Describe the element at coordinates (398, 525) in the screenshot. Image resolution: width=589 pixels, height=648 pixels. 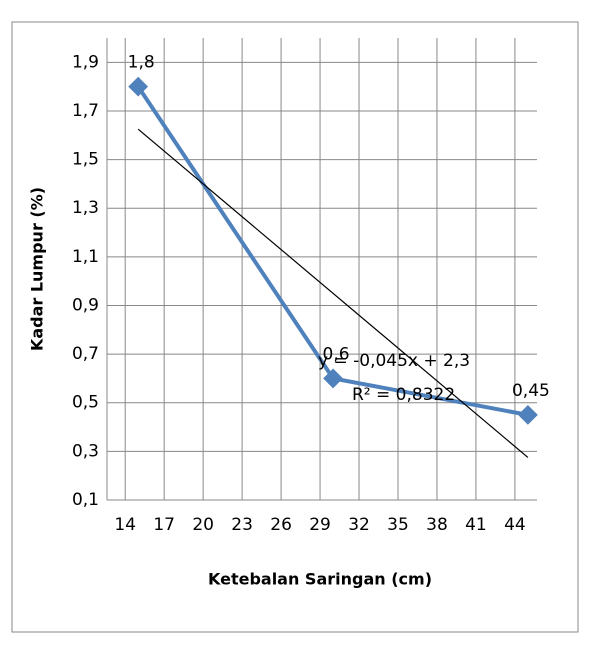
I see `x-tick-label: 35` at that location.